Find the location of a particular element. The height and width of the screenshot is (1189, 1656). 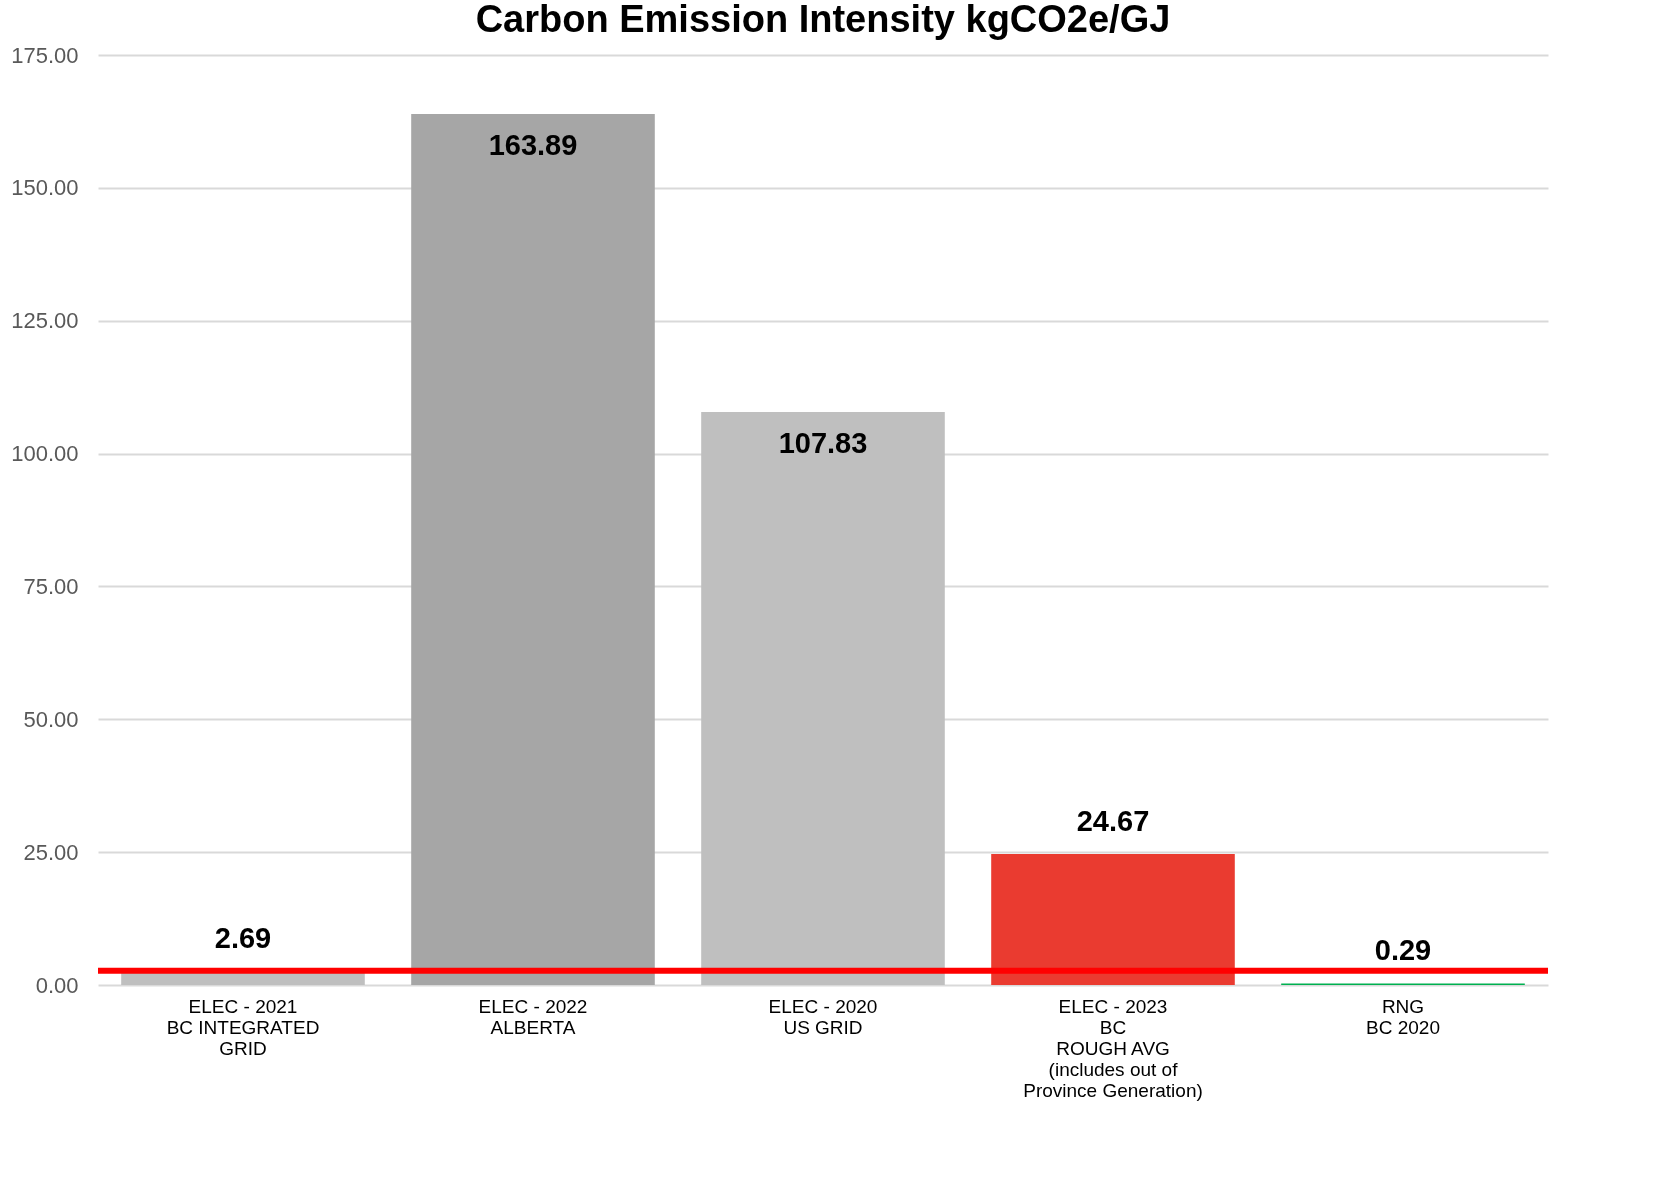

x-tick-label: ELEC - 2020 US GRID is located at coordinates (823, 1016).